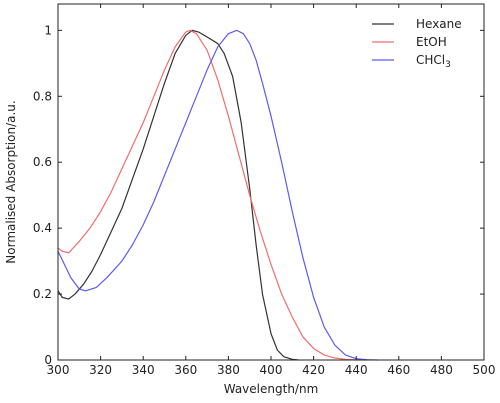 The width and height of the screenshot is (500, 403). I want to click on x-tick-label: 380, so click(228, 370).